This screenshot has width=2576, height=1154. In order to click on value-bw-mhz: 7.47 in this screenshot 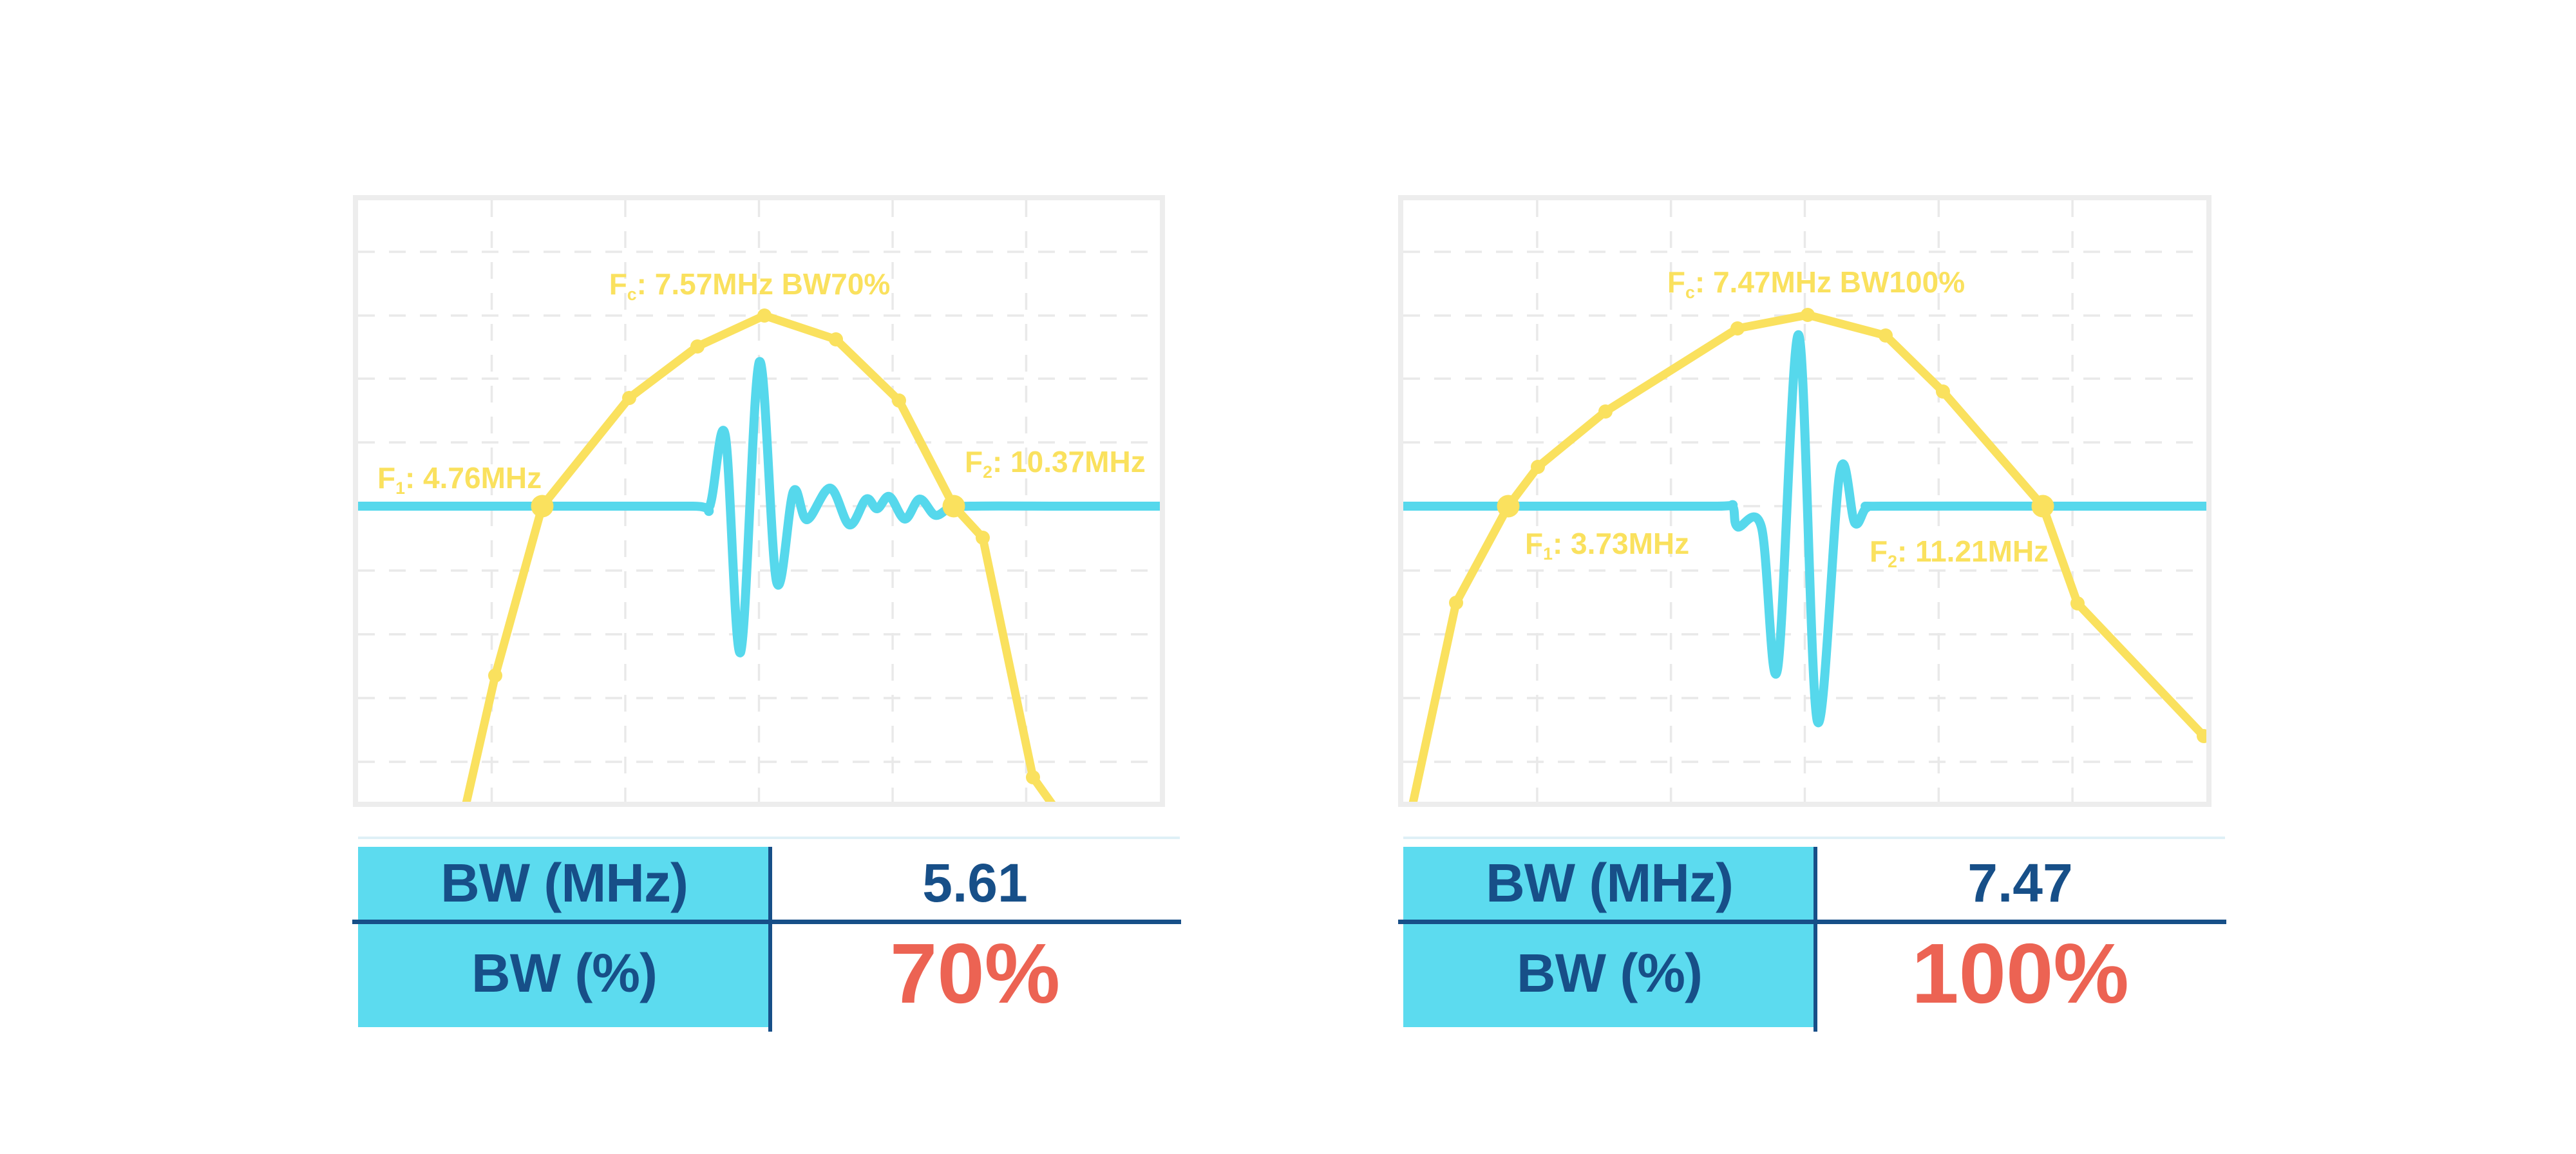, I will do `click(2020, 883)`.